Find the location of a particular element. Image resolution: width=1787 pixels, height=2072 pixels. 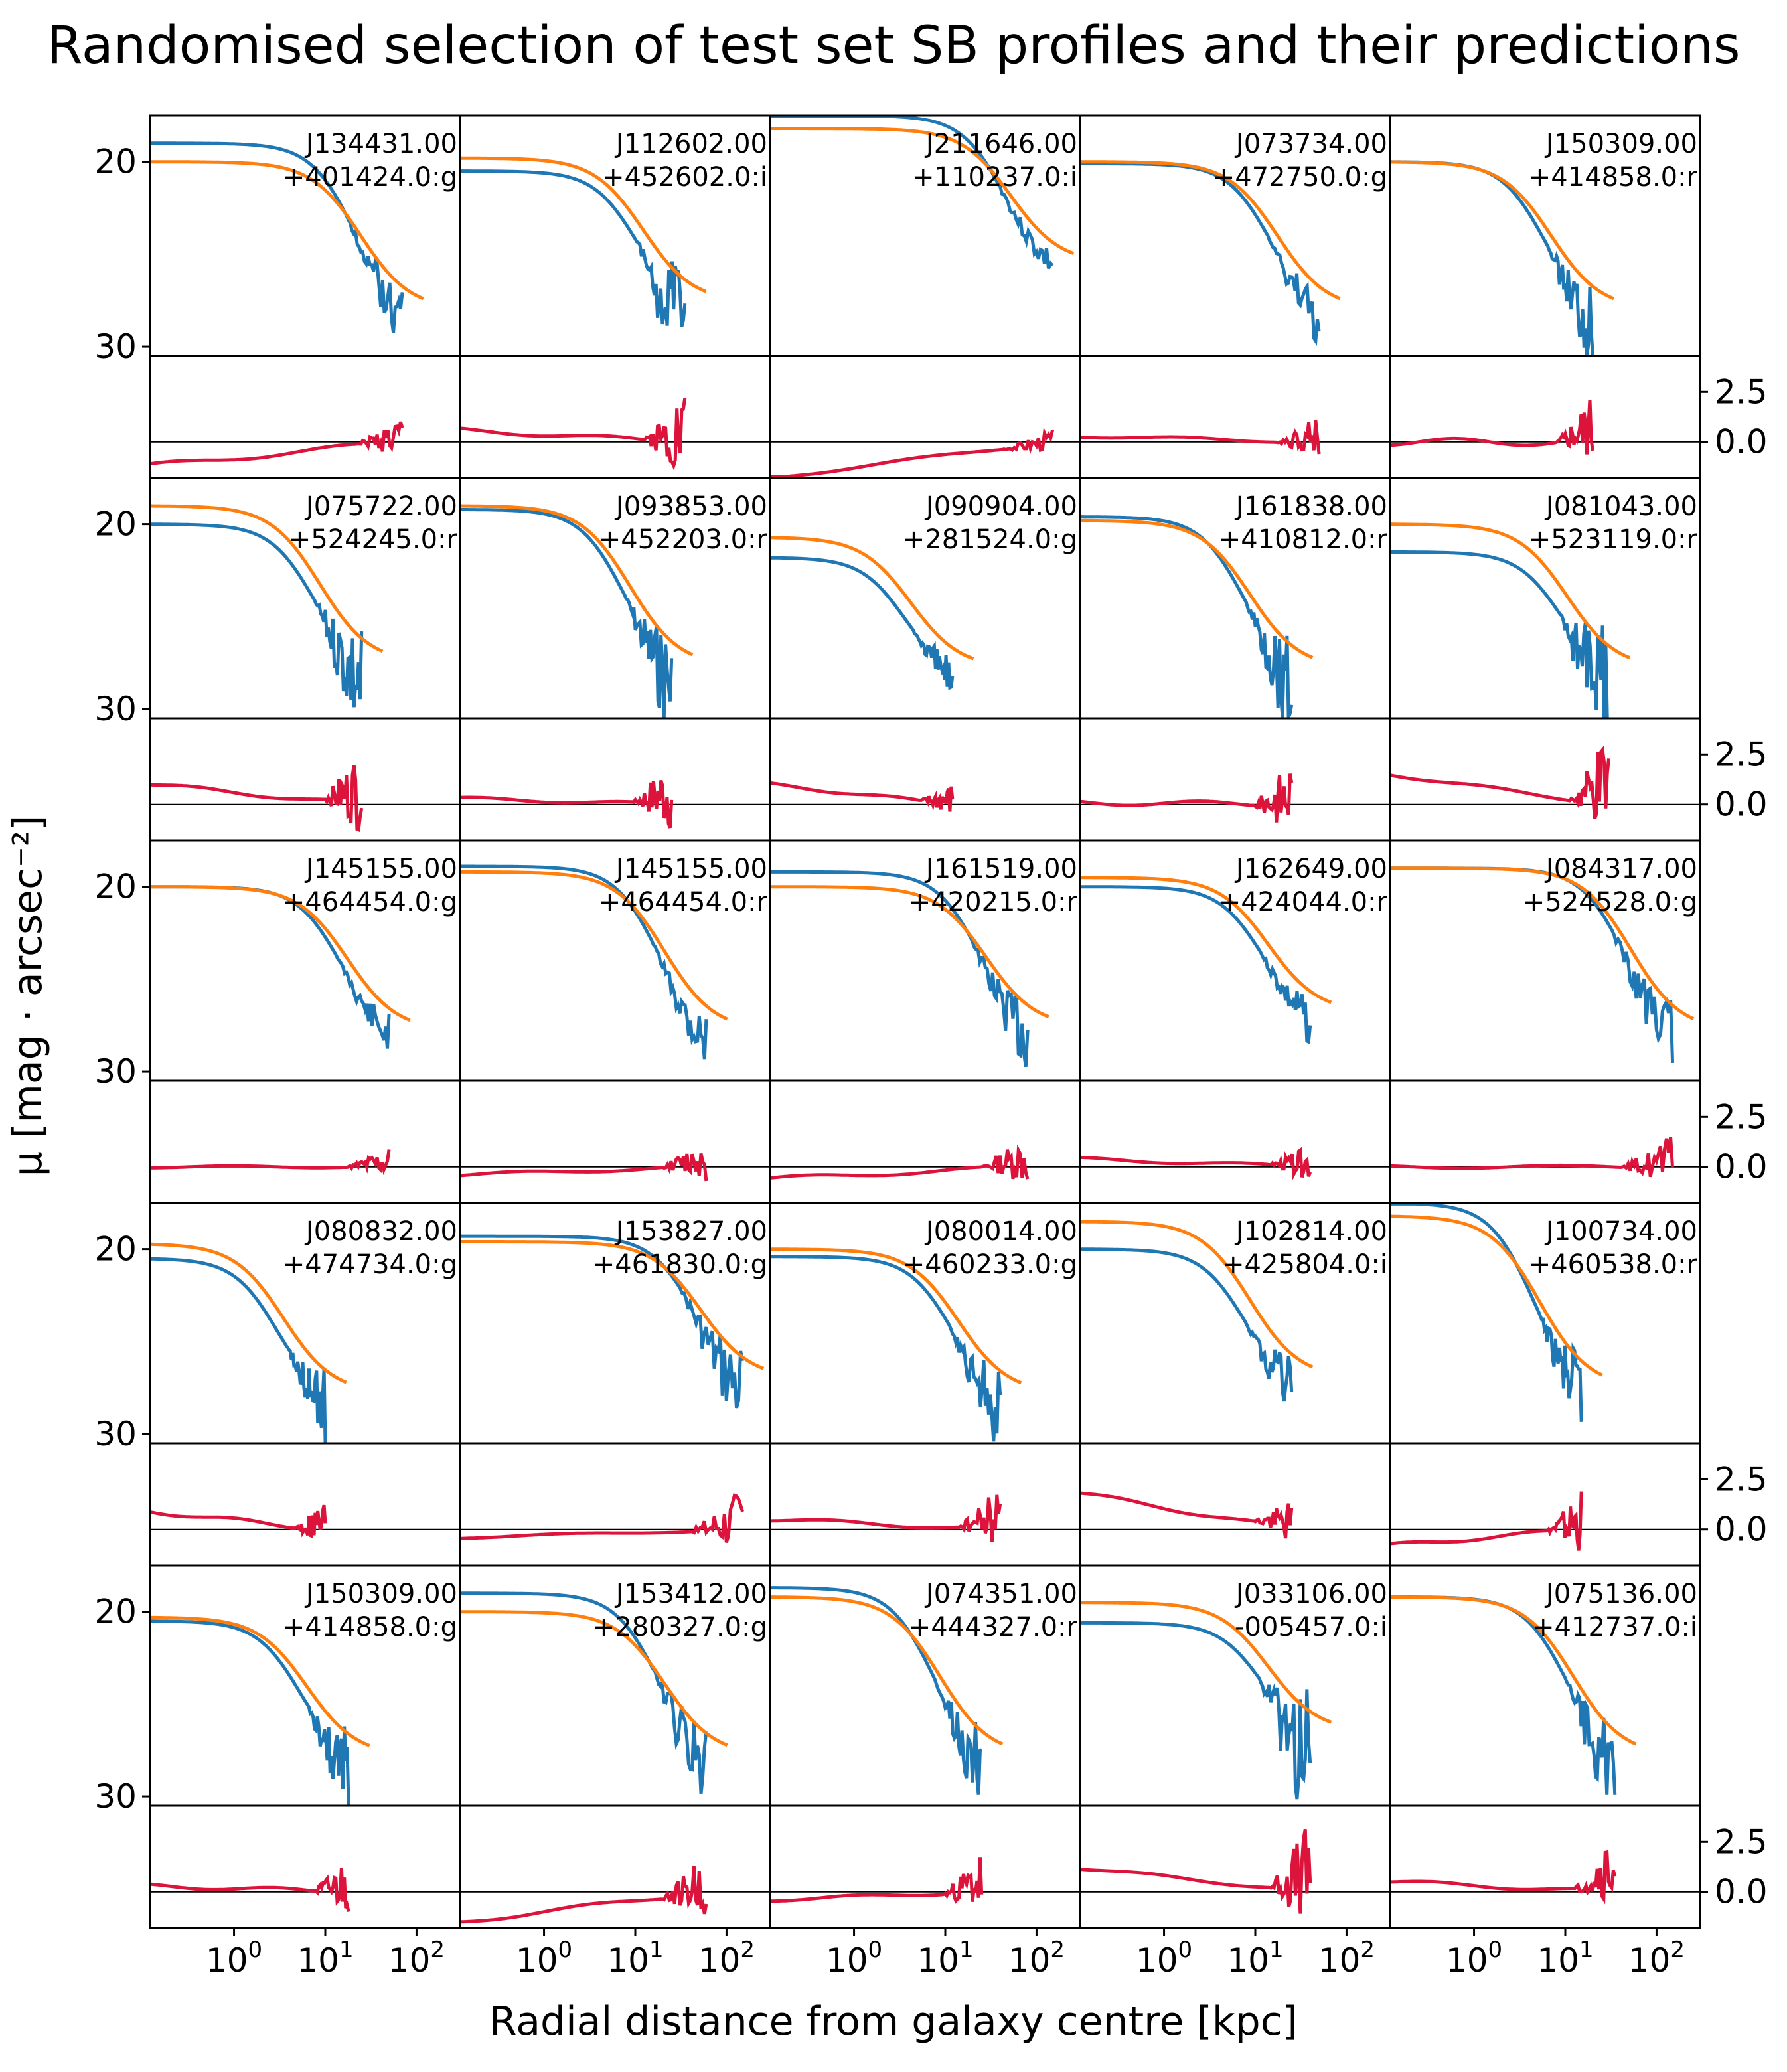

galaxy-id-line2: +452203.0:r is located at coordinates (683, 539).